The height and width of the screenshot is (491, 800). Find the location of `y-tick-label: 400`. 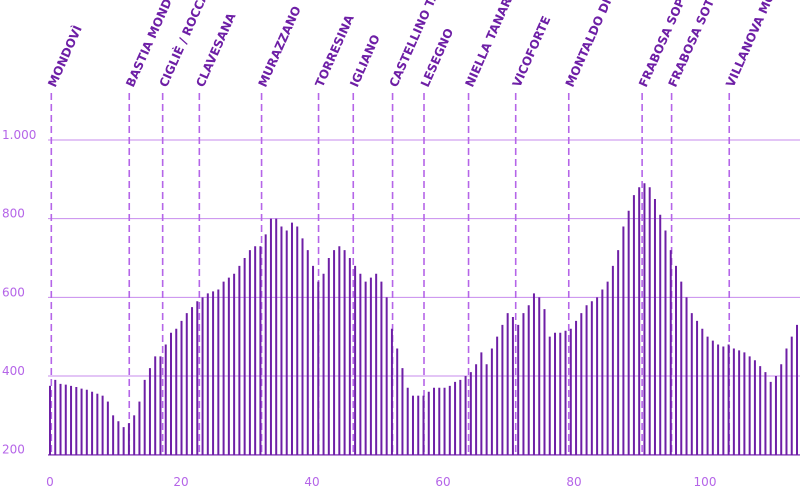

y-tick-label: 400 is located at coordinates (13, 371).